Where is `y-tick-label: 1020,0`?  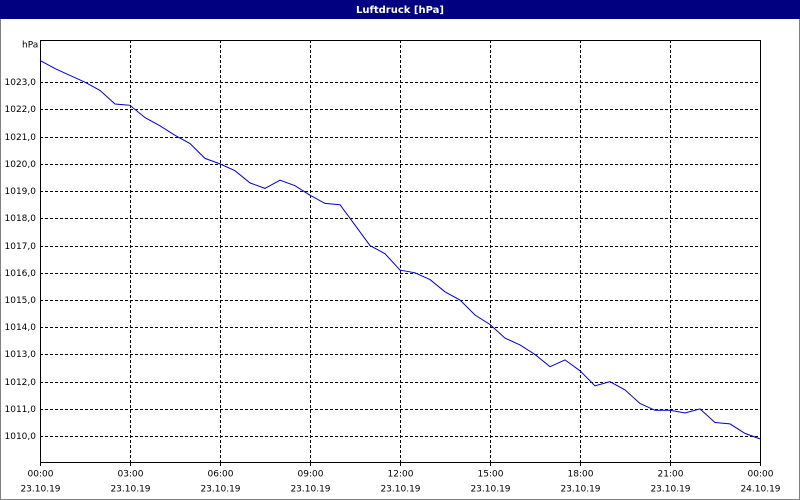
y-tick-label: 1020,0 is located at coordinates (21, 165).